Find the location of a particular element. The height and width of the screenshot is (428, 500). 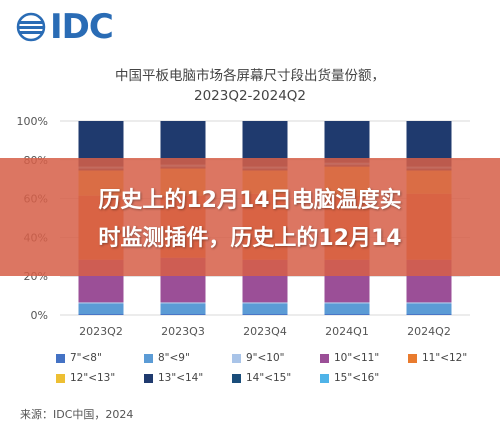

legend-label: 8"<9" is located at coordinates (174, 358).